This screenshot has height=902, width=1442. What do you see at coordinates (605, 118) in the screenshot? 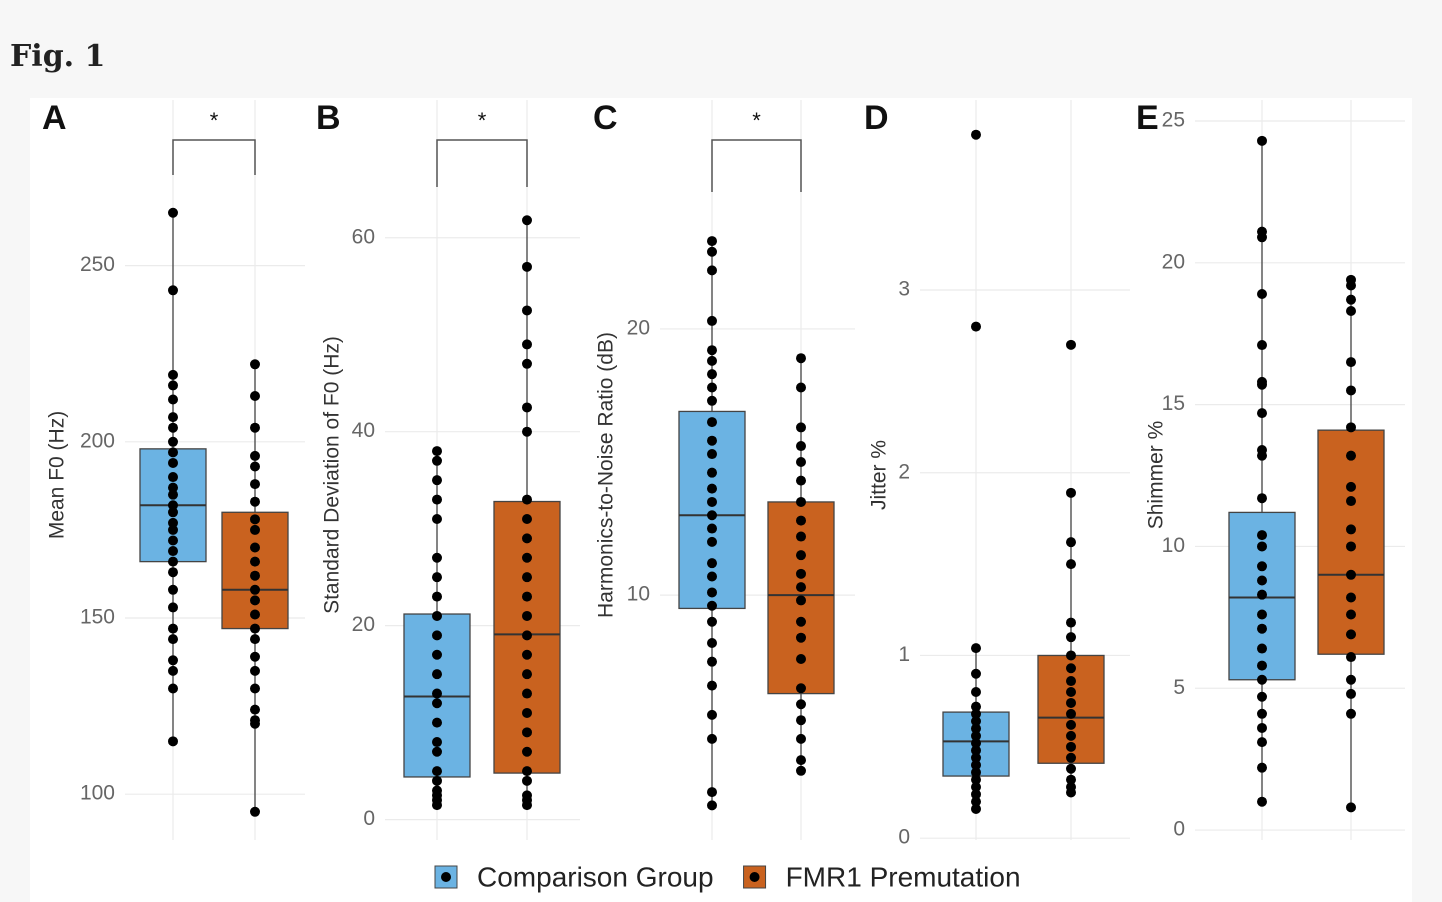
I see `panel-letter: C` at bounding box center [605, 118].